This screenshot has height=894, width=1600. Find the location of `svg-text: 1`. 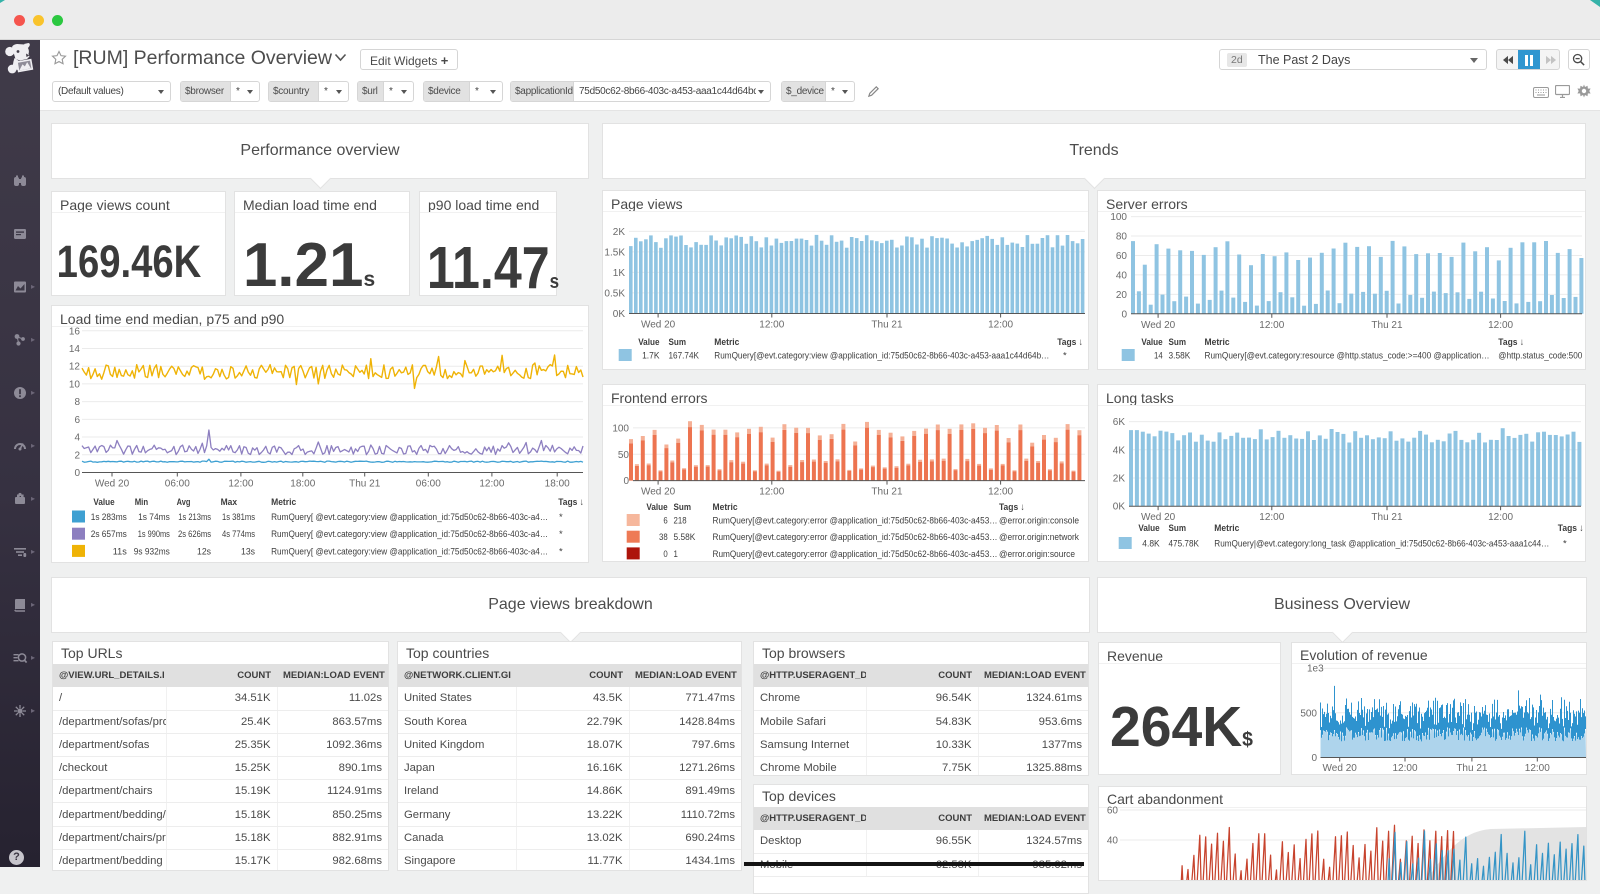

svg-text: 1 is located at coordinates (676, 554).